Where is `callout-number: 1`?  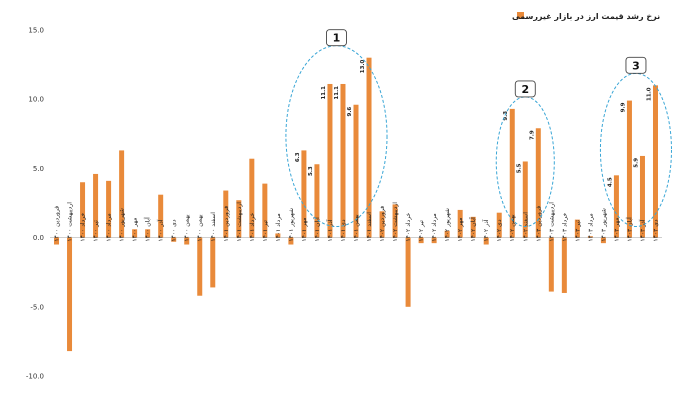 callout-number: 1 is located at coordinates (337, 38).